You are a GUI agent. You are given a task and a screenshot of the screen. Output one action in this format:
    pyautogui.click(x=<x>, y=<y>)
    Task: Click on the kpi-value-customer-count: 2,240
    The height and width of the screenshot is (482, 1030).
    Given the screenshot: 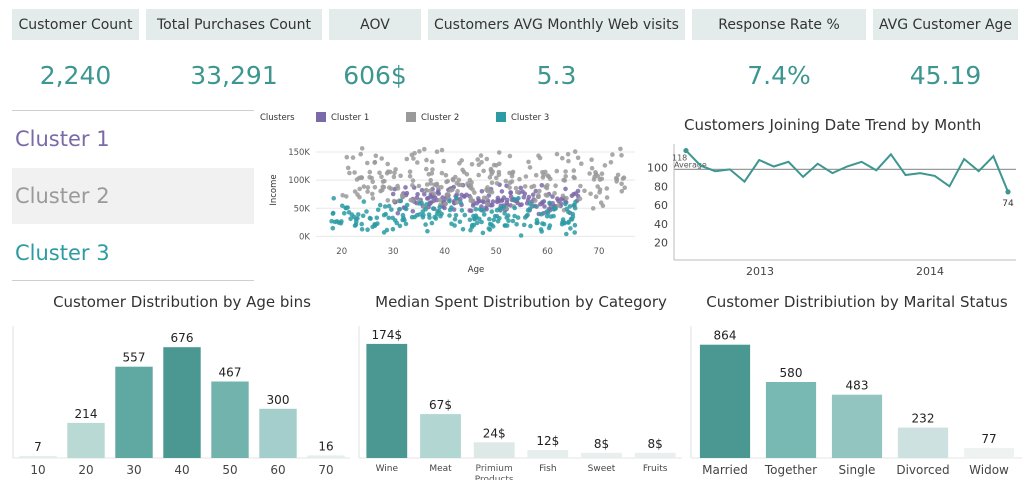 What is the action you would take?
    pyautogui.click(x=75, y=75)
    